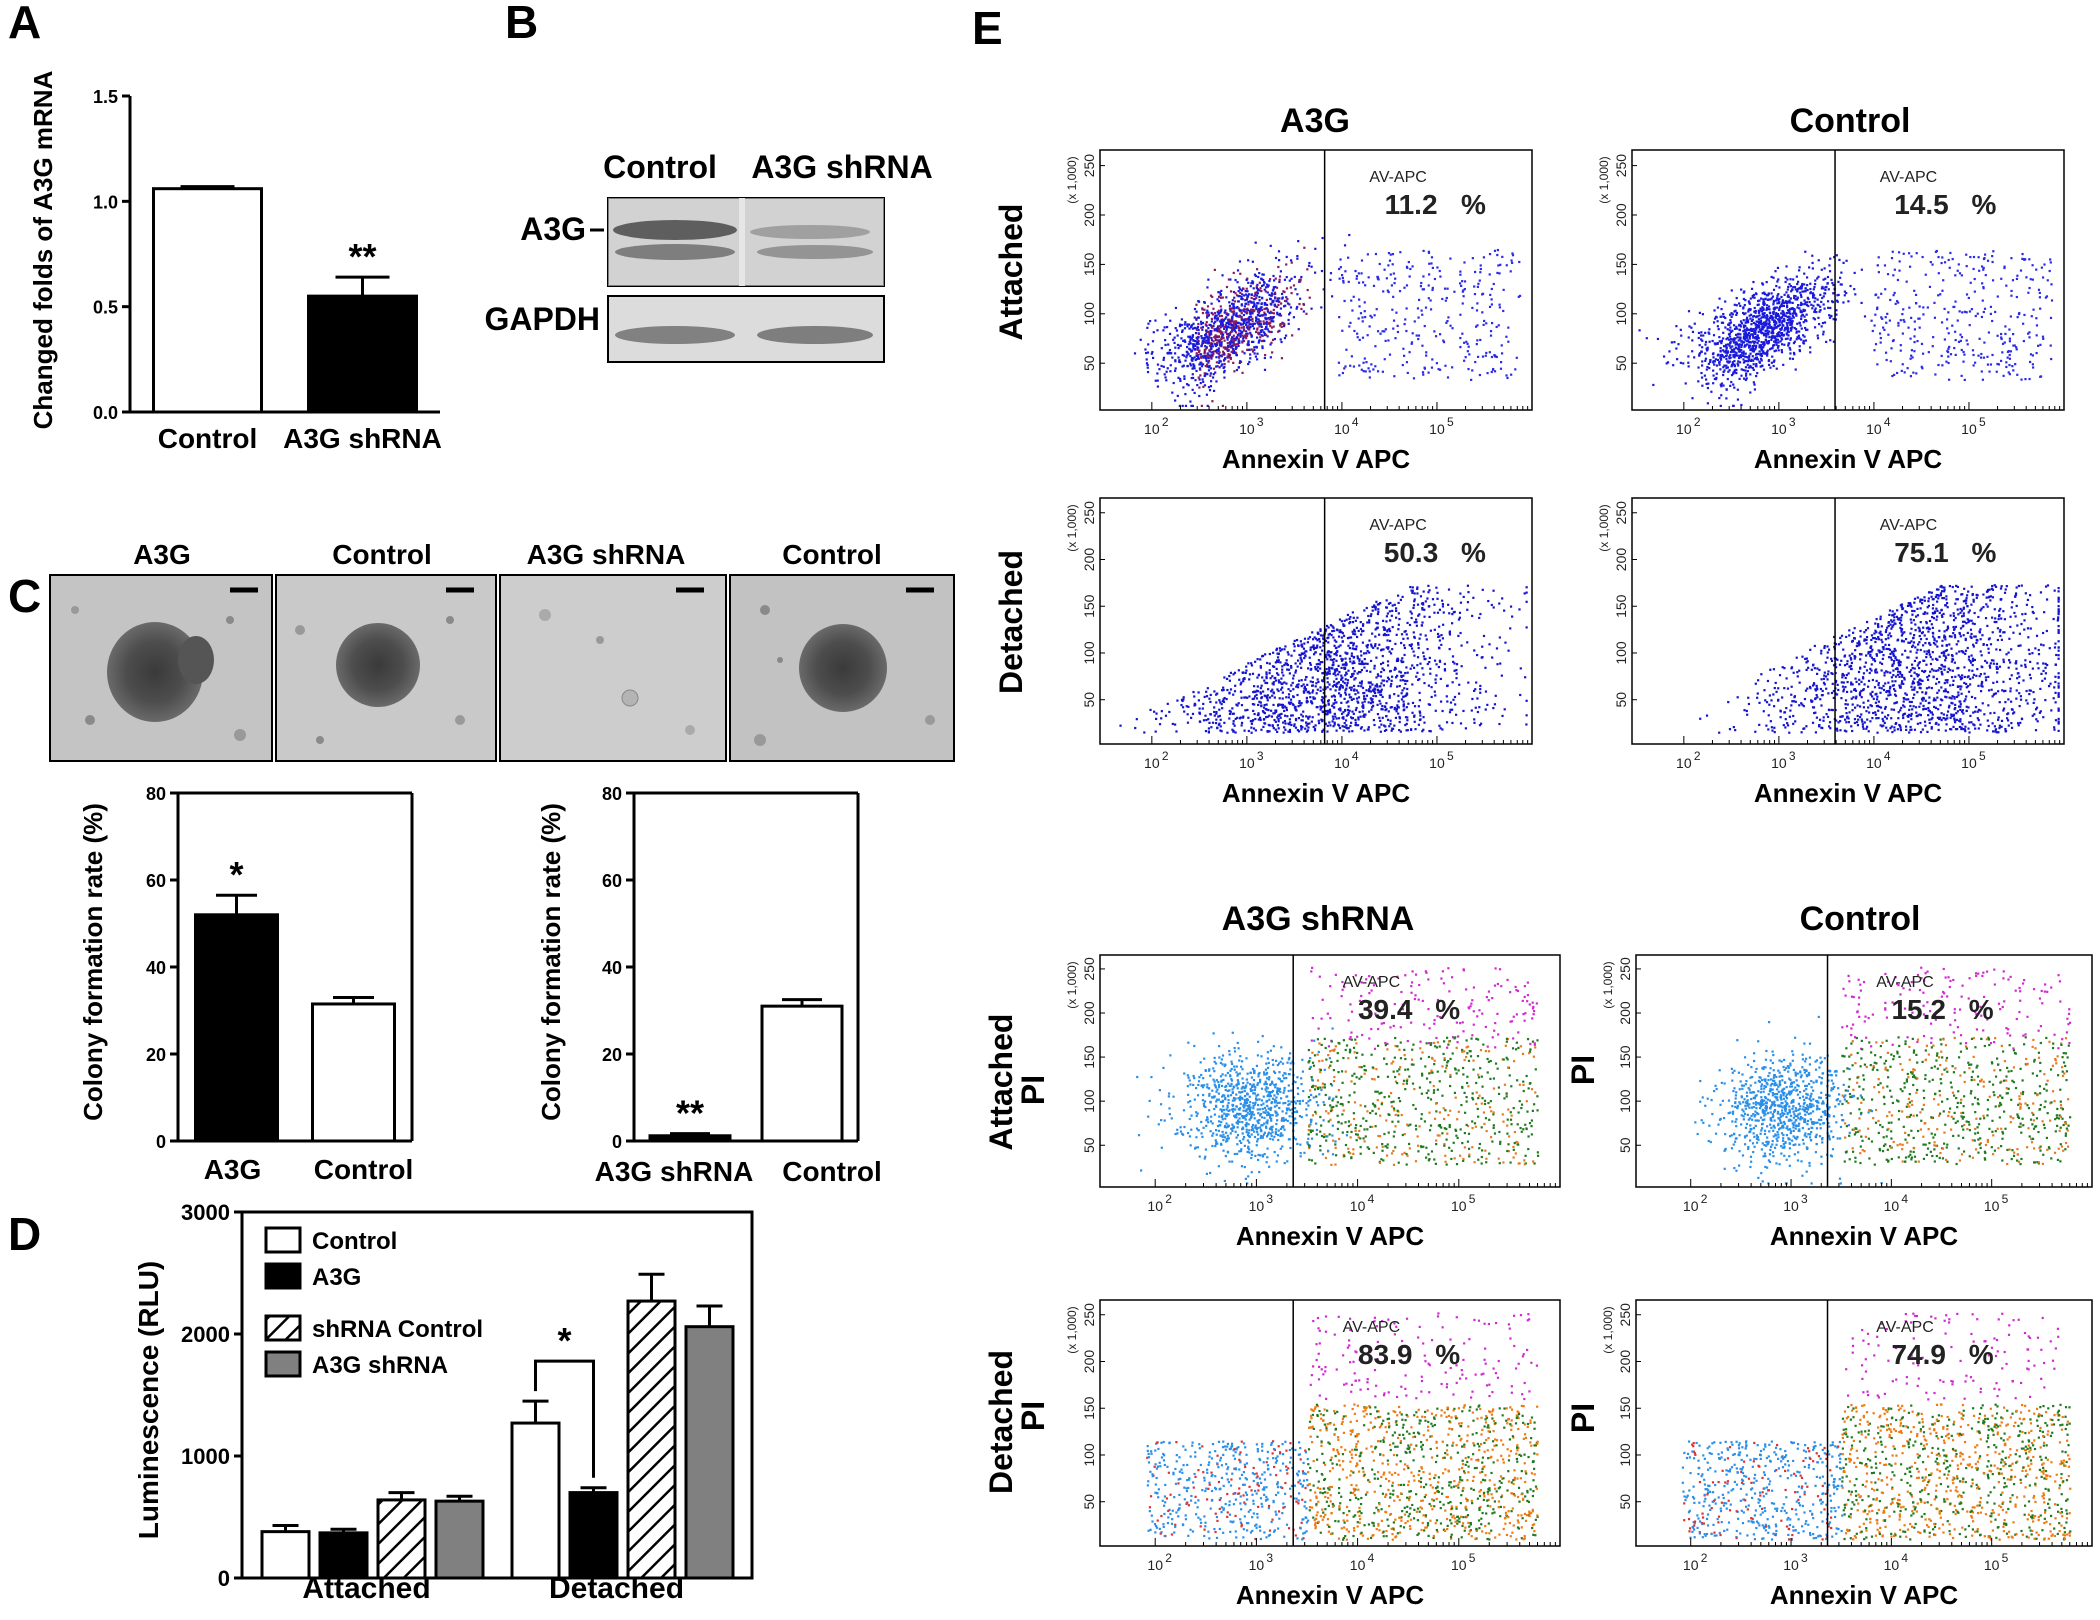  I want to click on group-label: Attached, so click(366, 1588).